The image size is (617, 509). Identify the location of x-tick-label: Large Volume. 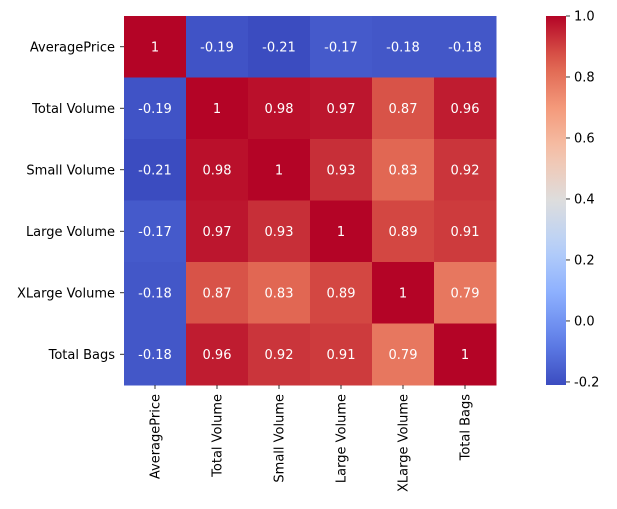
(342, 438).